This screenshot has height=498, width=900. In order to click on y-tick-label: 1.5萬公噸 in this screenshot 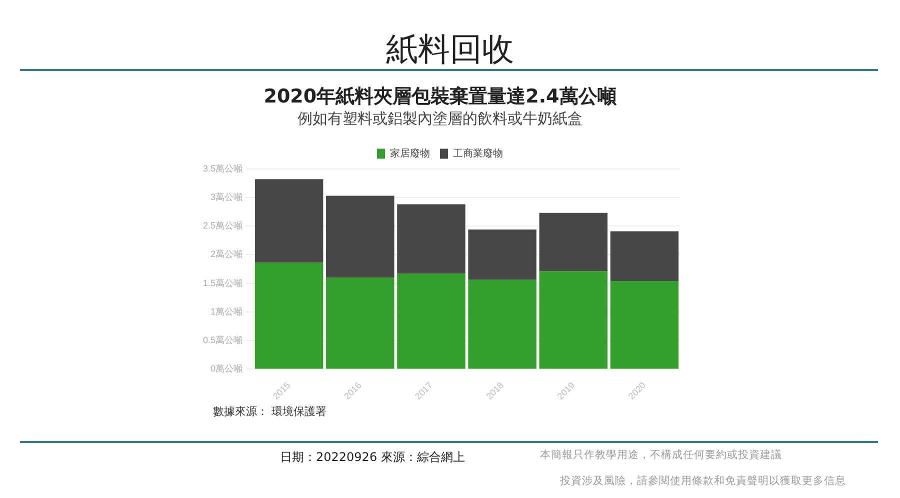, I will do `click(222, 283)`.